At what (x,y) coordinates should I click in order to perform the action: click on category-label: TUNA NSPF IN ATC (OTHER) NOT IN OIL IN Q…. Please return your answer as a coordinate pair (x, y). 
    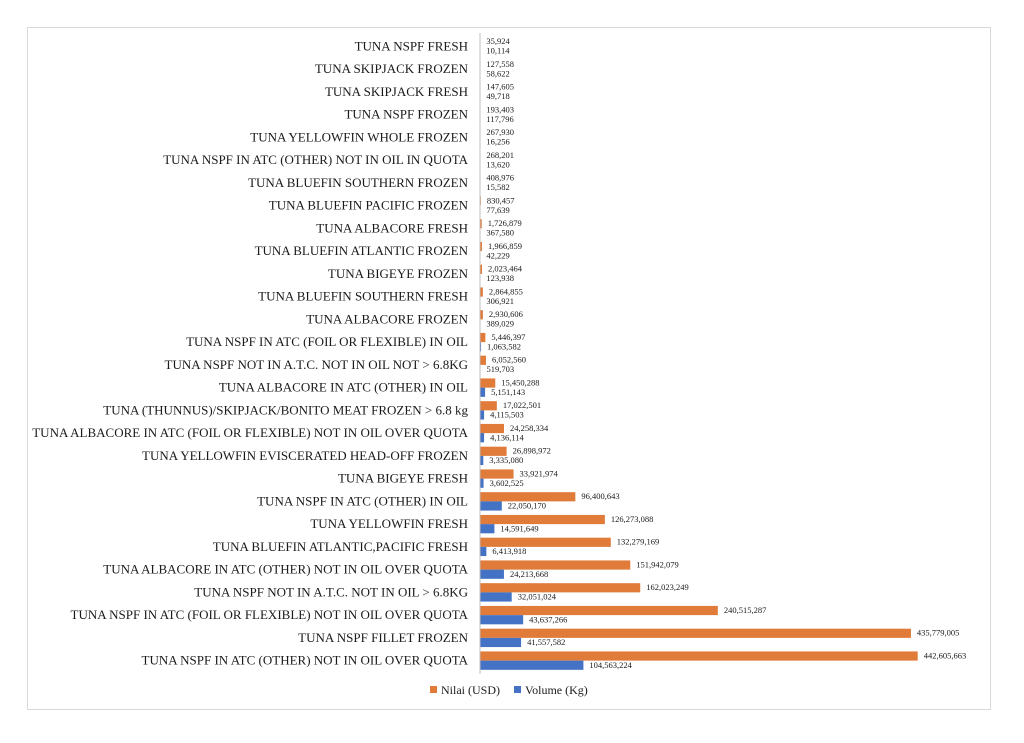
    Looking at the image, I should click on (315, 159).